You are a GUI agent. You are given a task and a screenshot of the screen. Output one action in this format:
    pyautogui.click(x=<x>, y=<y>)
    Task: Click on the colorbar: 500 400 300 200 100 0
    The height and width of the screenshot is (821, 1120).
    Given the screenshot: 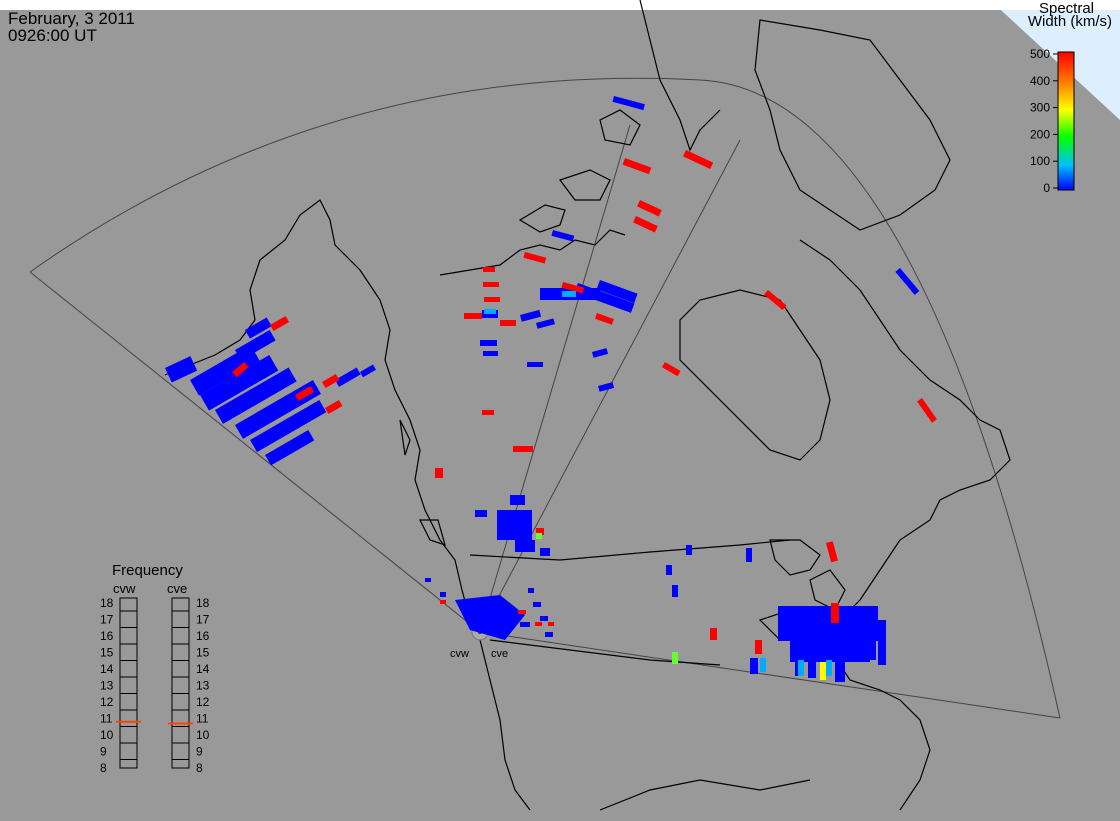 What is the action you would take?
    pyautogui.click(x=1052, y=121)
    